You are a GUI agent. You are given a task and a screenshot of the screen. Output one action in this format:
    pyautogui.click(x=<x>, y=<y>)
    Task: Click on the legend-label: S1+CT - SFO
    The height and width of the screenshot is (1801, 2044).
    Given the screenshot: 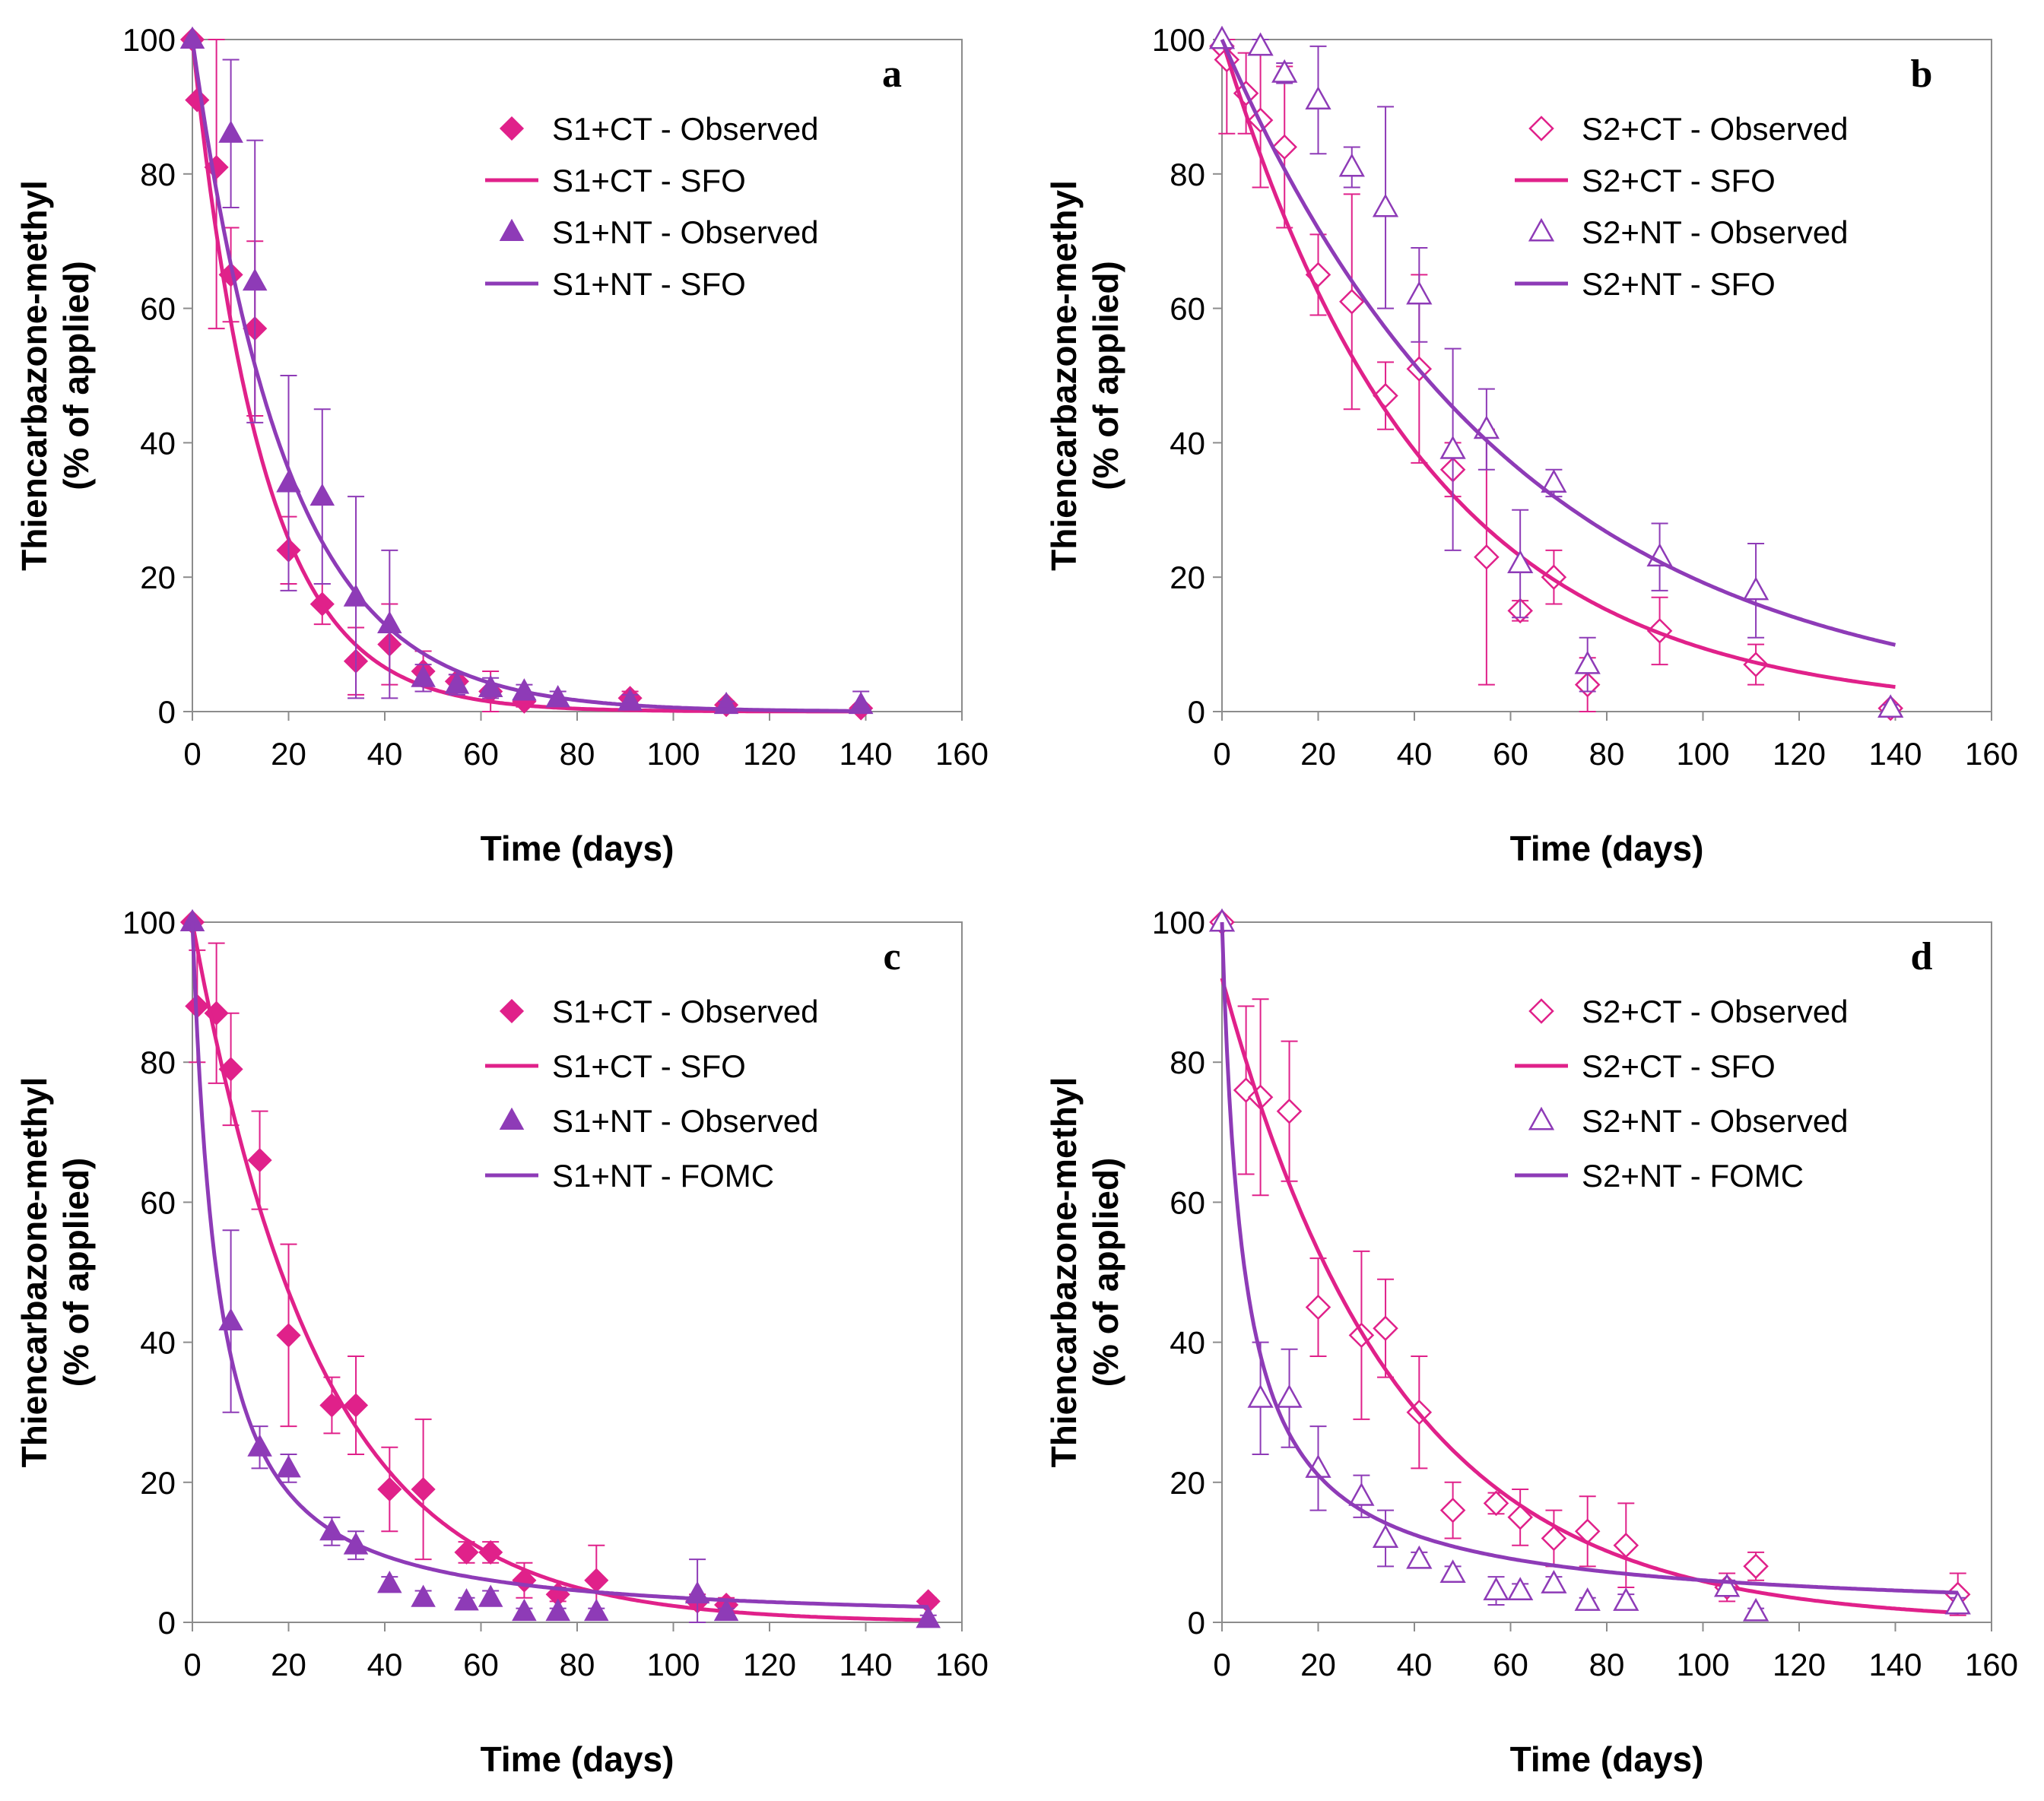 What is the action you would take?
    pyautogui.click(x=649, y=1066)
    